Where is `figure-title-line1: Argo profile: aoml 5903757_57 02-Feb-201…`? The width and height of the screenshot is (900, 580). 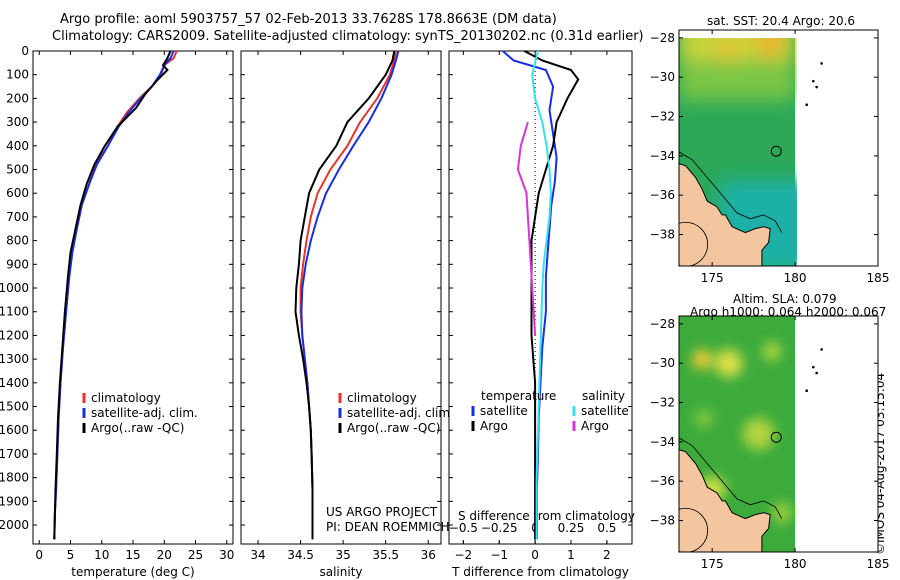 figure-title-line1: Argo profile: aoml 5903757_57 02-Feb-201… is located at coordinates (308, 19).